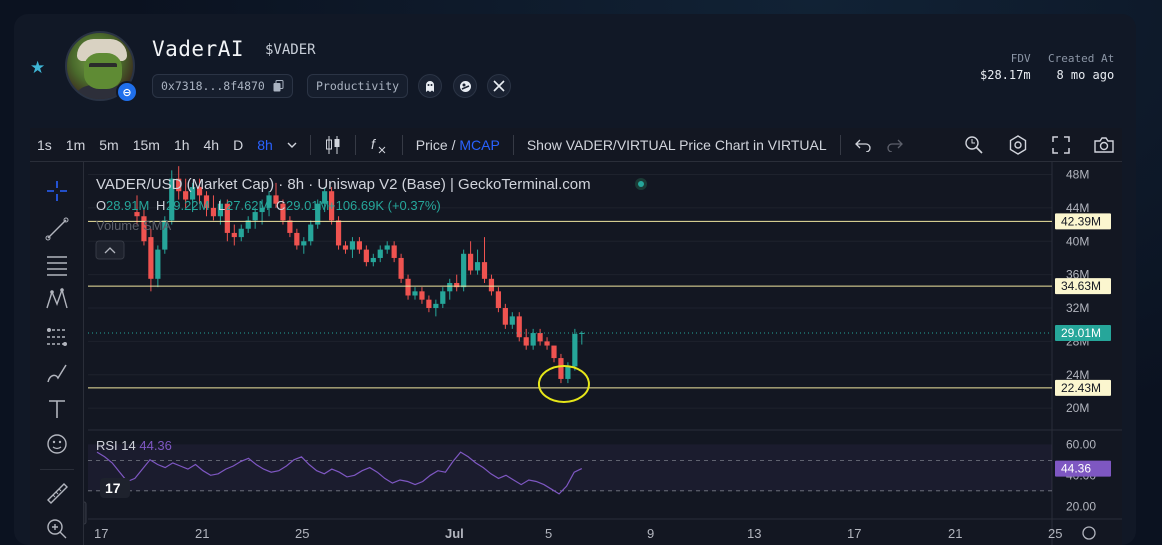 This screenshot has height=545, width=1162. What do you see at coordinates (974, 145) in the screenshot?
I see `search-settings-icon` at bounding box center [974, 145].